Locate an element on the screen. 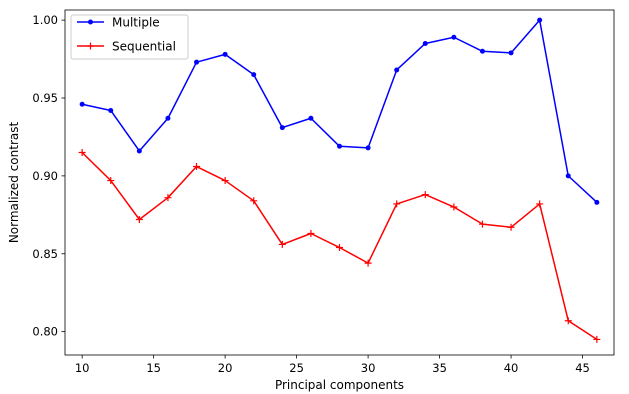 This screenshot has width=629, height=394. x-tick-label: 20 is located at coordinates (225, 368).